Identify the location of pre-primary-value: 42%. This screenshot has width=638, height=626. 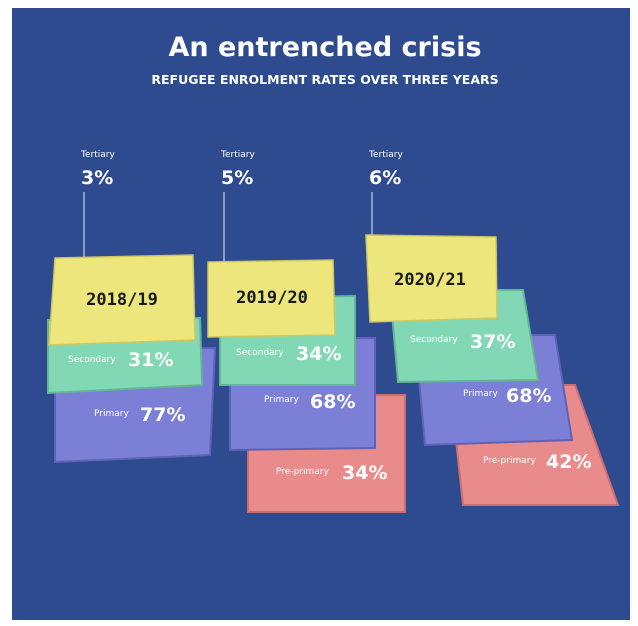
(568, 462).